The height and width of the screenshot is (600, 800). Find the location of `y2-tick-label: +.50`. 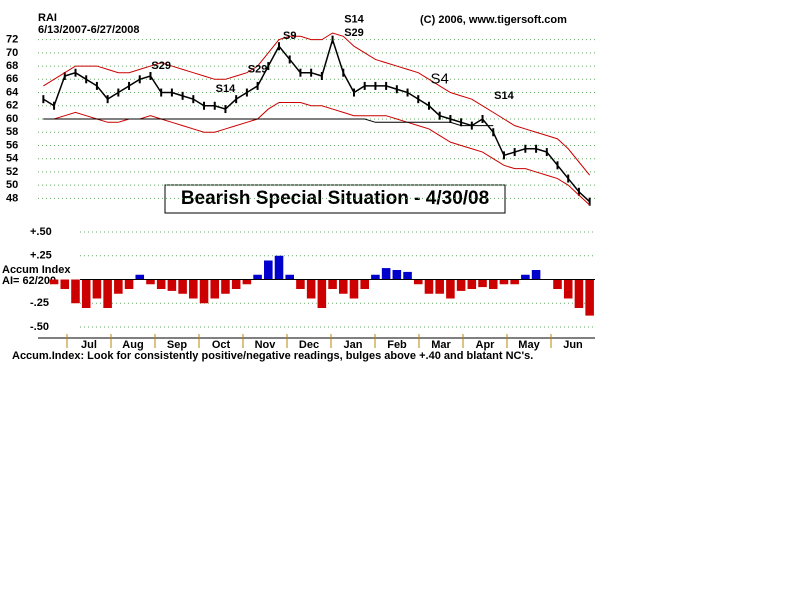

y2-tick-label: +.50 is located at coordinates (41, 232).